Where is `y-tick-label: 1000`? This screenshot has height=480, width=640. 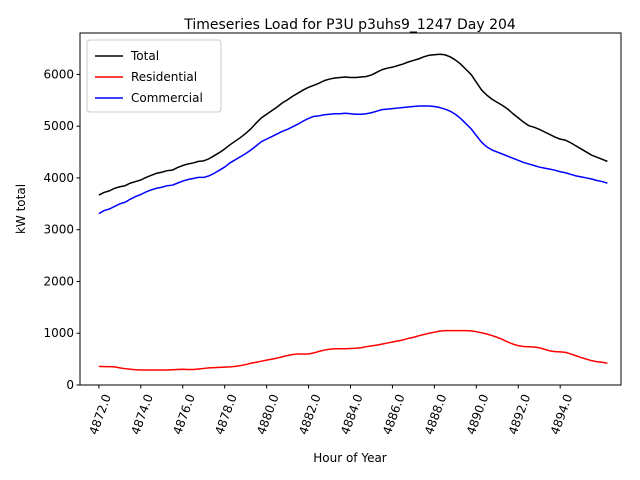
y-tick-label: 1000 is located at coordinates (58, 333).